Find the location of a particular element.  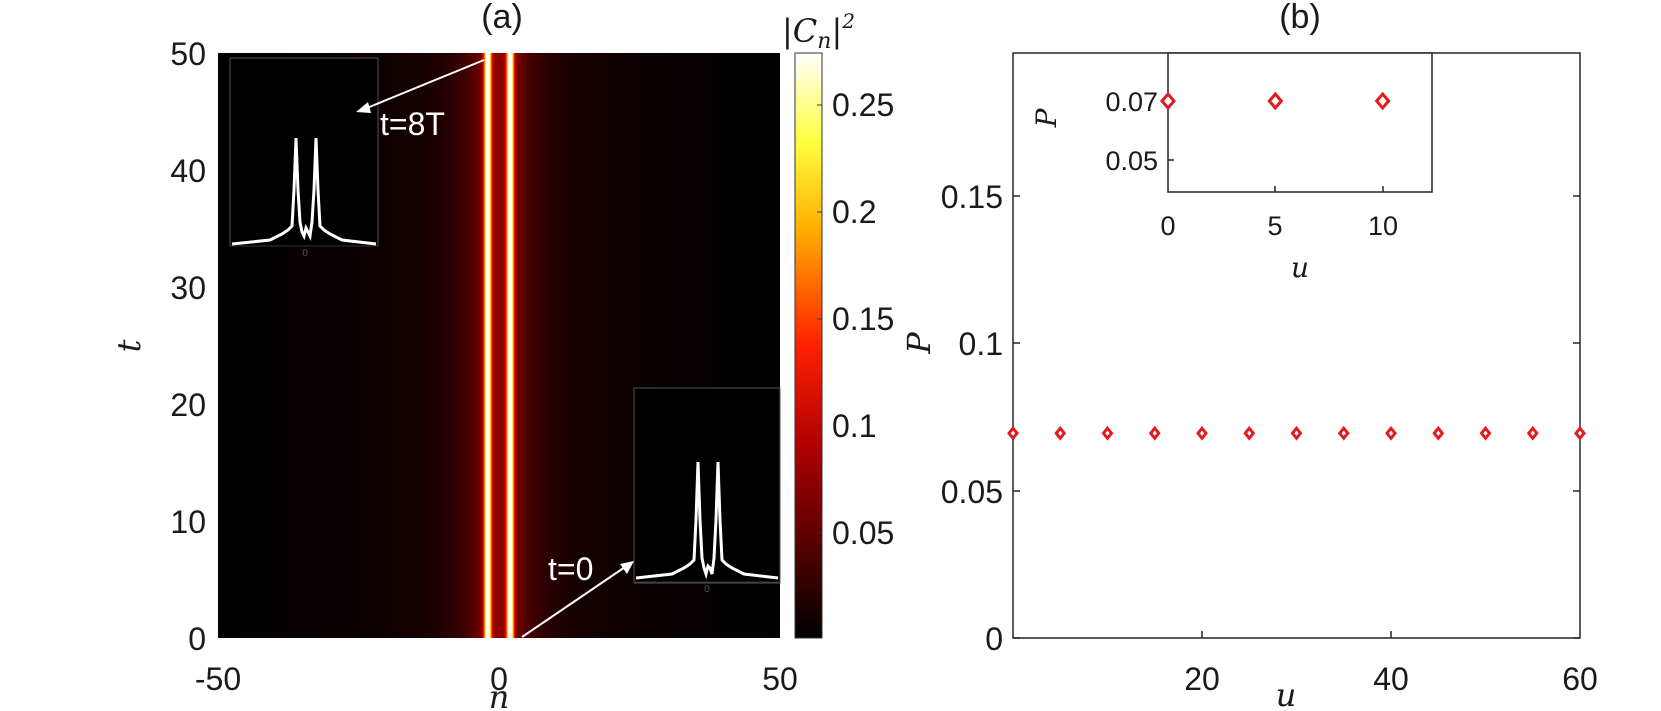

a-xtick-2: 50 is located at coordinates (780, 679).